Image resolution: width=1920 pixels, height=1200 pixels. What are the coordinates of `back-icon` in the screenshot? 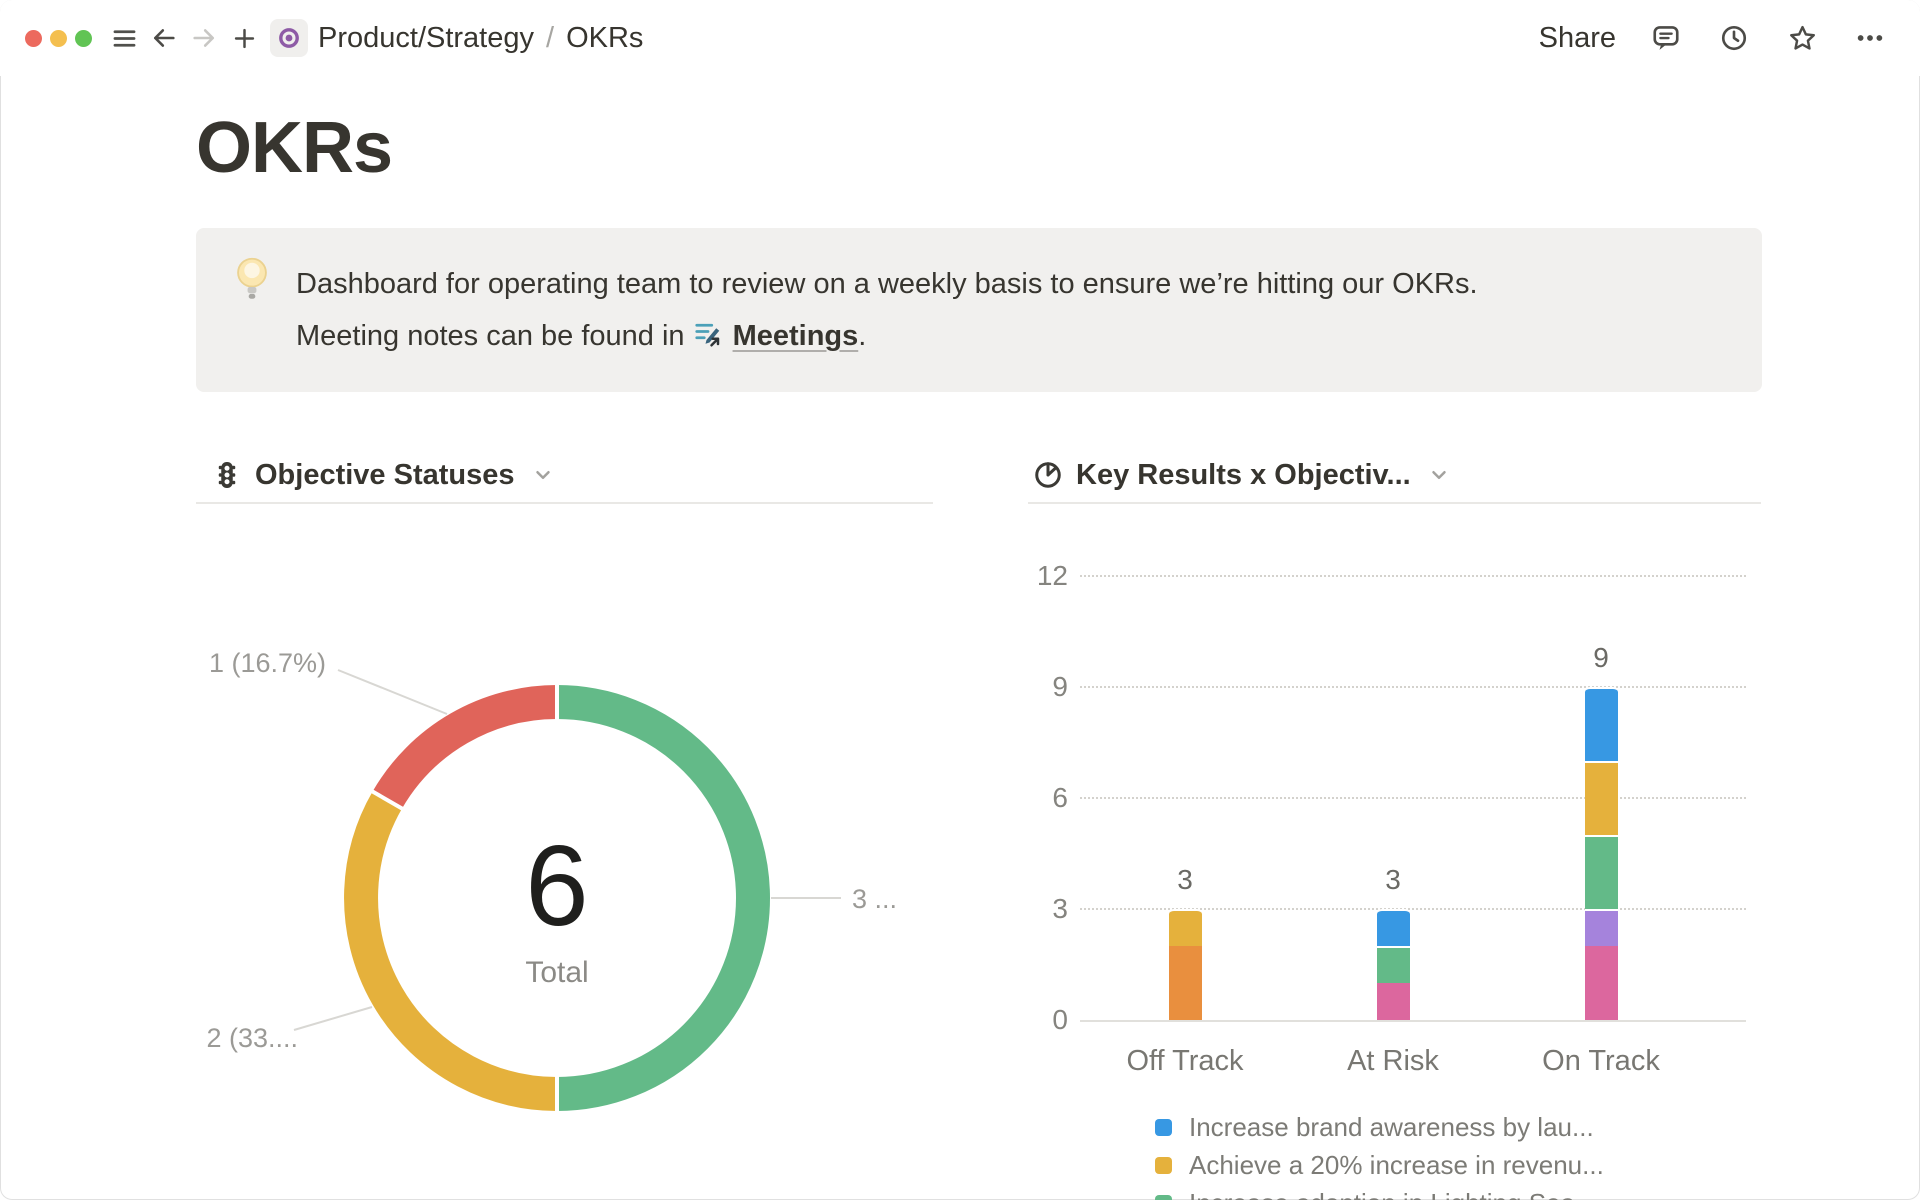 It's located at (164, 38).